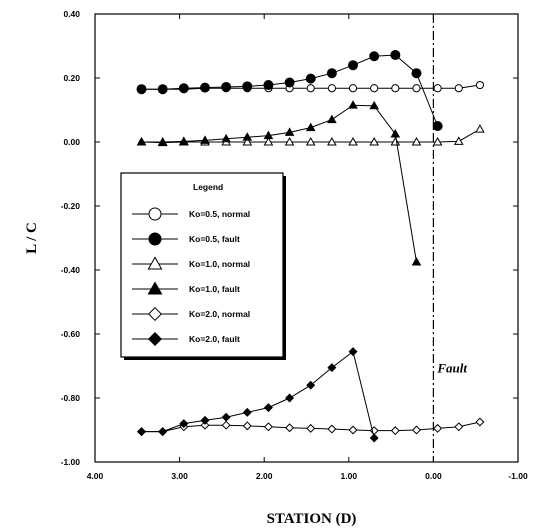  What do you see at coordinates (349, 476) in the screenshot?
I see `x-tick-label: 1.00` at bounding box center [349, 476].